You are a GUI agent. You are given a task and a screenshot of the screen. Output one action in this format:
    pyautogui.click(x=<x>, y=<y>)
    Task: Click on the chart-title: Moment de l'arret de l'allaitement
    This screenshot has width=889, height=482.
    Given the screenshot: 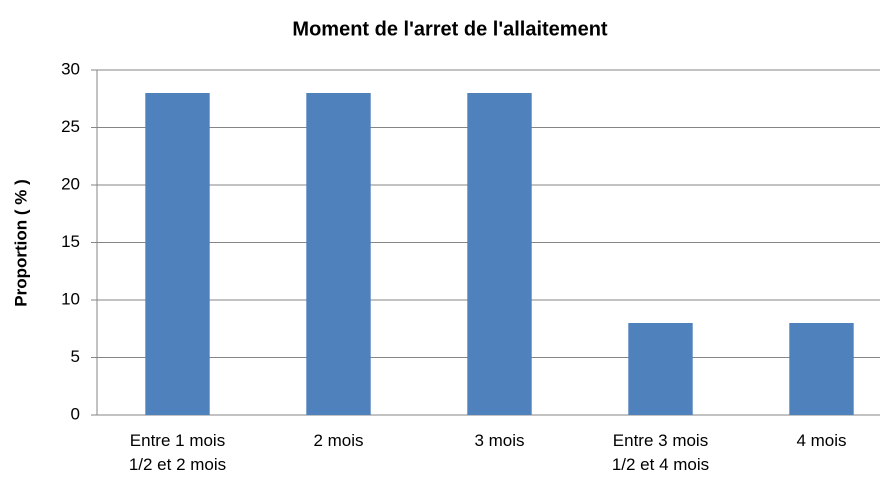 What is the action you would take?
    pyautogui.click(x=449, y=29)
    